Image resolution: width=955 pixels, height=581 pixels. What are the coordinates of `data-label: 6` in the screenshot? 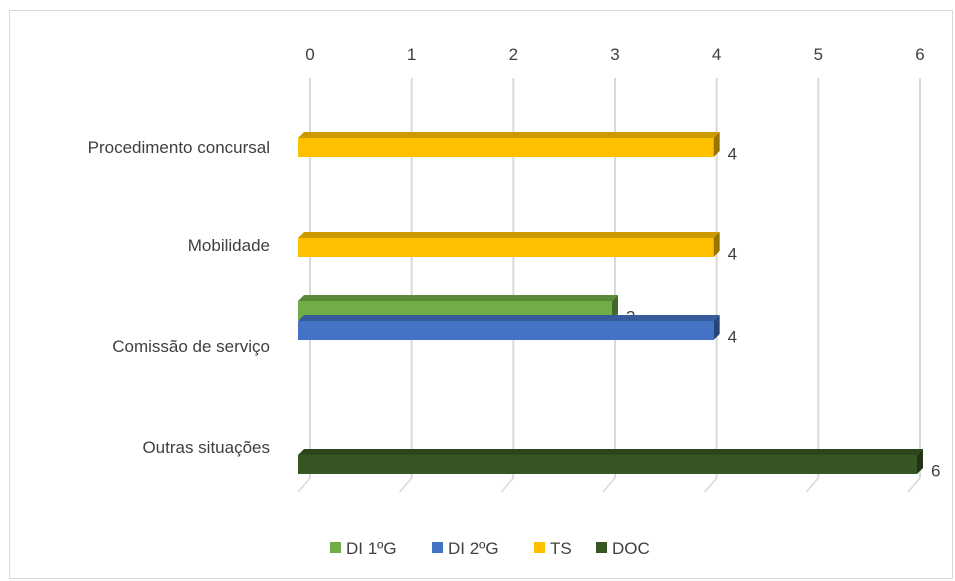 It's located at (935, 471).